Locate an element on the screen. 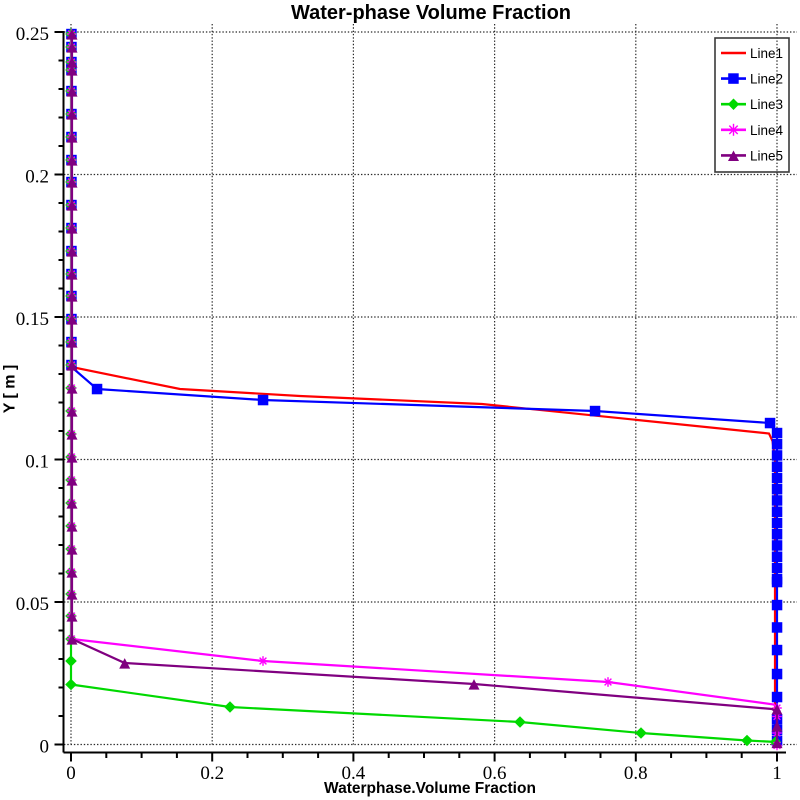 This screenshot has height=800, width=800. svg-text: Water-phase Volume Fraction is located at coordinates (431, 13).